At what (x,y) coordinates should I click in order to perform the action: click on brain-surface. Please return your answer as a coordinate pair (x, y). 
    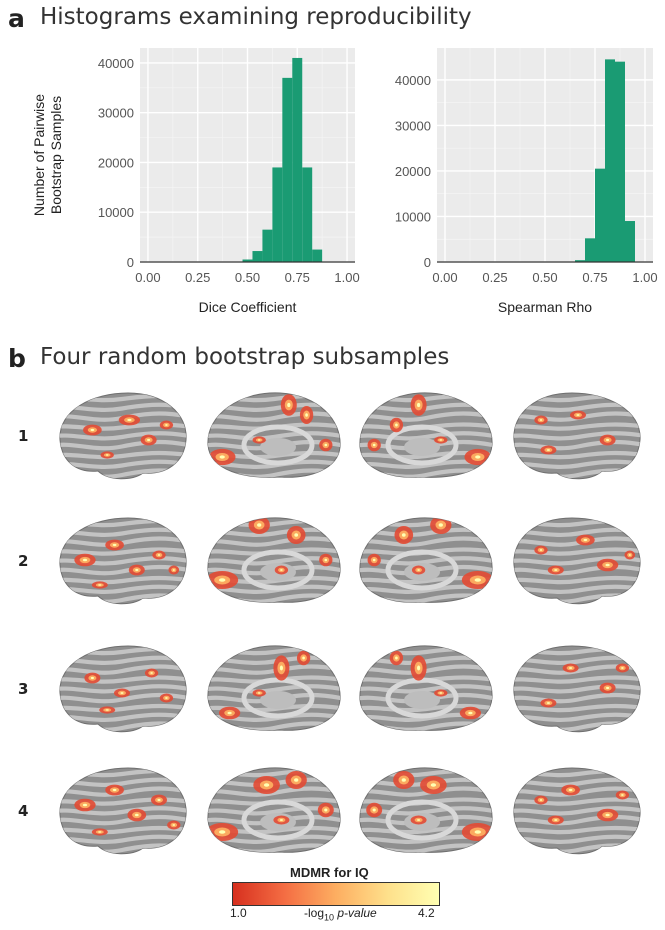
    Looking at the image, I should click on (274, 435).